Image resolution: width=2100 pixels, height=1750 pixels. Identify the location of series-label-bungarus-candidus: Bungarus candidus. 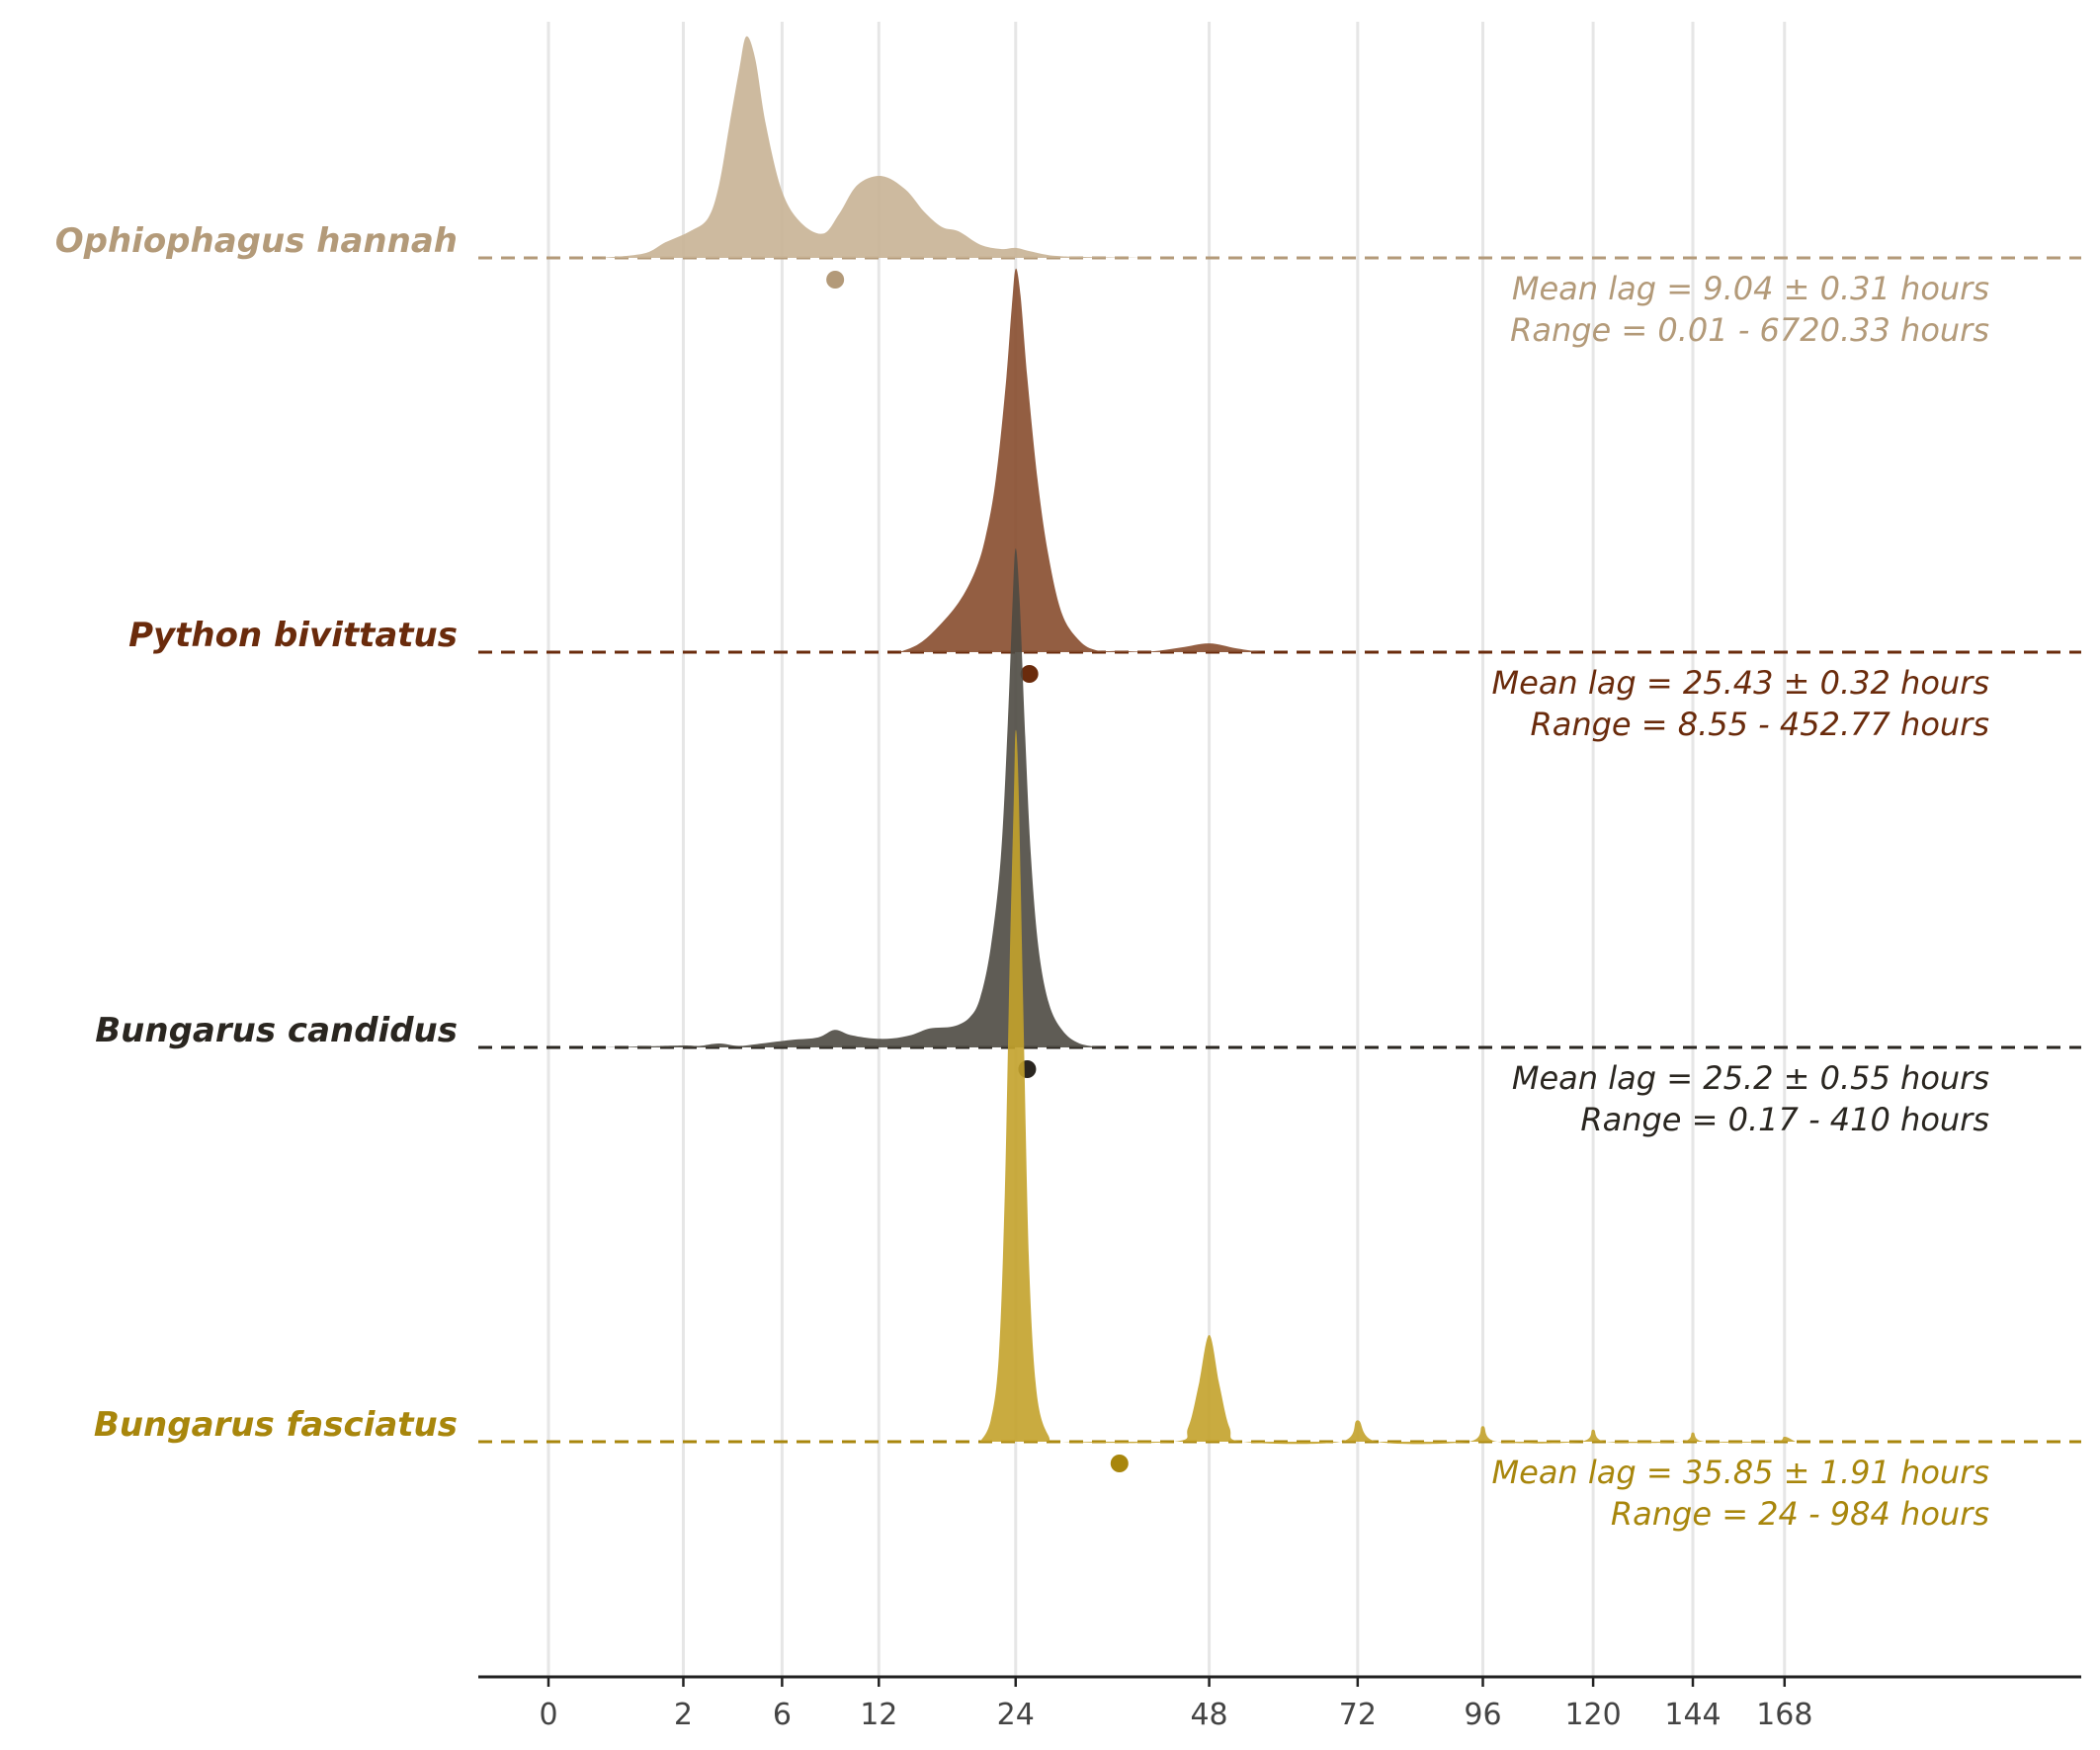
(276, 1030).